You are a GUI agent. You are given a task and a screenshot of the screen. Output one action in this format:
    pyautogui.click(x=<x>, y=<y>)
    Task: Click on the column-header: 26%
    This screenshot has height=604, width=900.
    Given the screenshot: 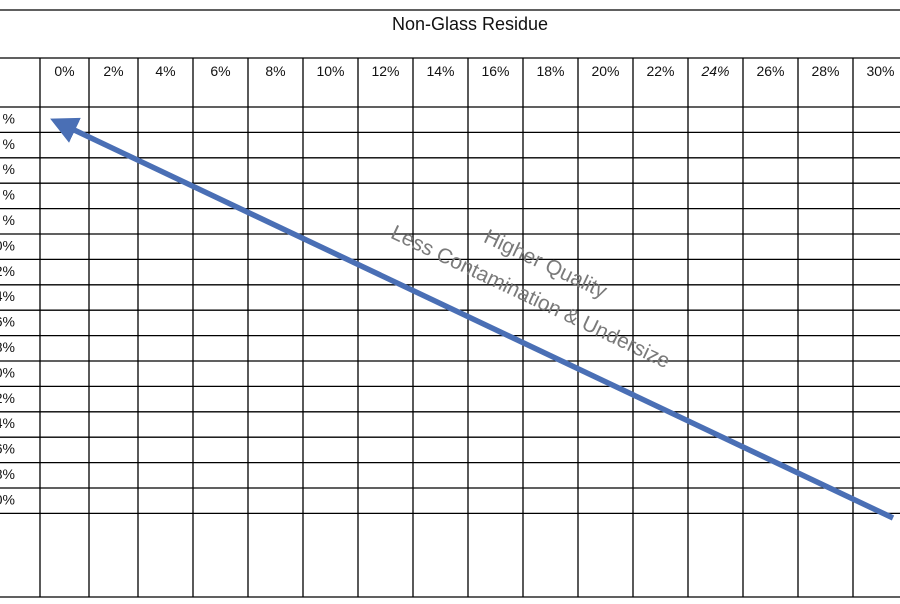 What is the action you would take?
    pyautogui.click(x=770, y=71)
    